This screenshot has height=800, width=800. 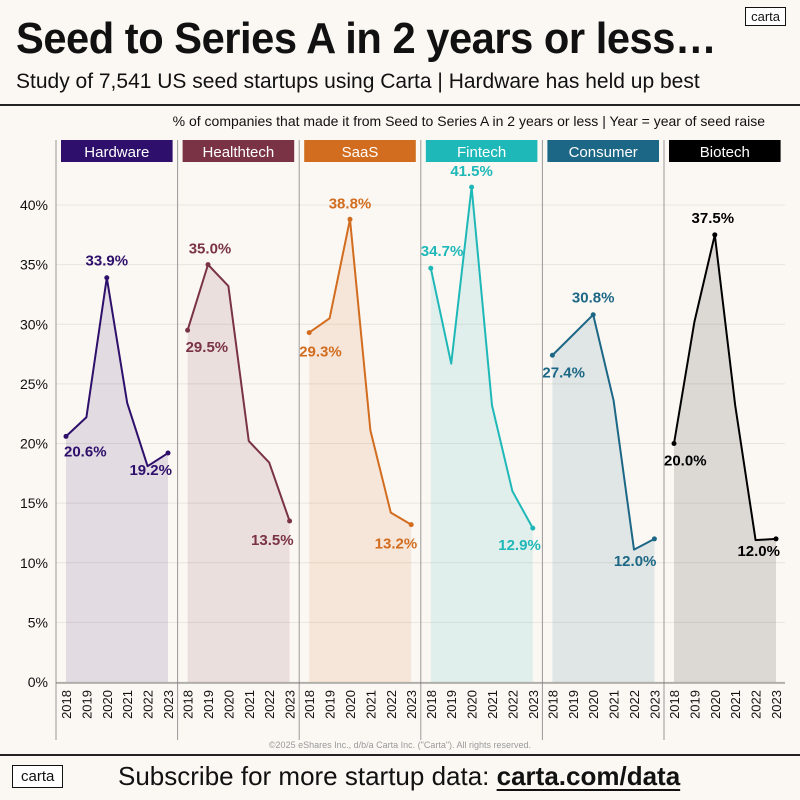 I want to click on data-label: 29.5%, so click(x=207, y=347).